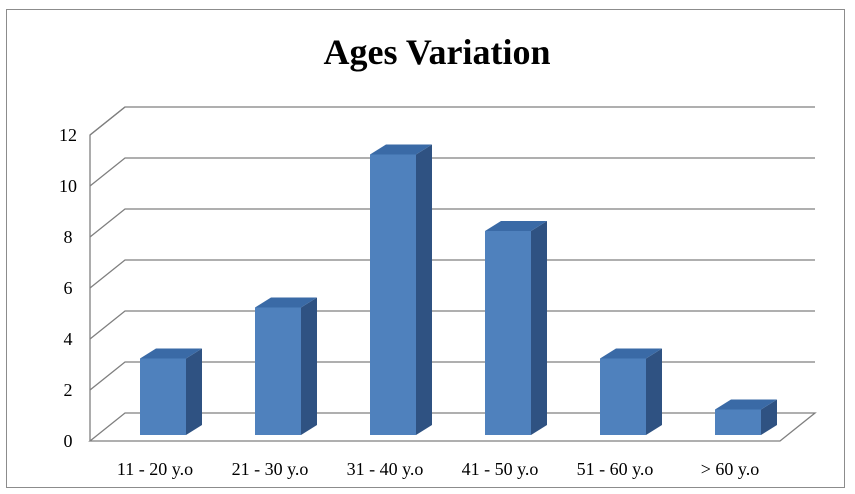  I want to click on x-tick-label: 41 - 50 y.o, so click(500, 469).